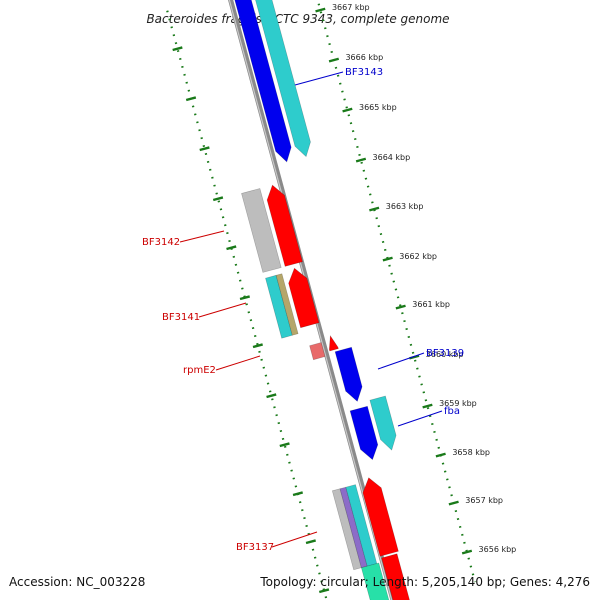 The image size is (600, 600). I want to click on ruler-label: 3661 kbp, so click(431, 304).